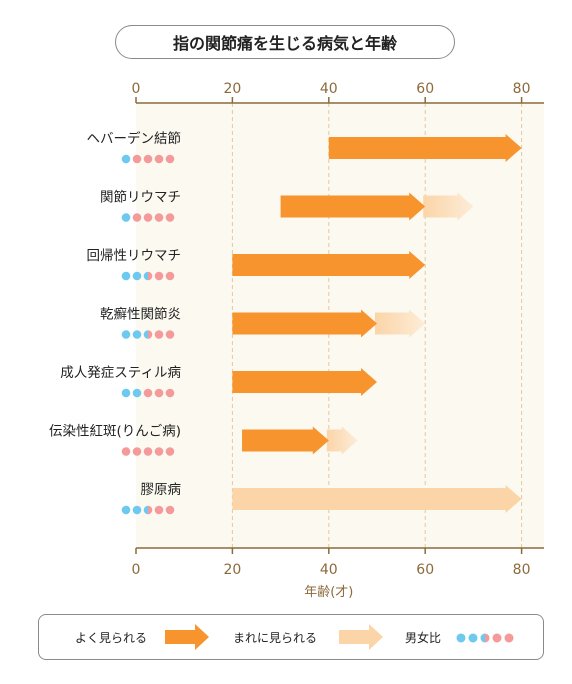  I want to click on disease-label: 伝染性紅斑(りんご病), so click(115, 432).